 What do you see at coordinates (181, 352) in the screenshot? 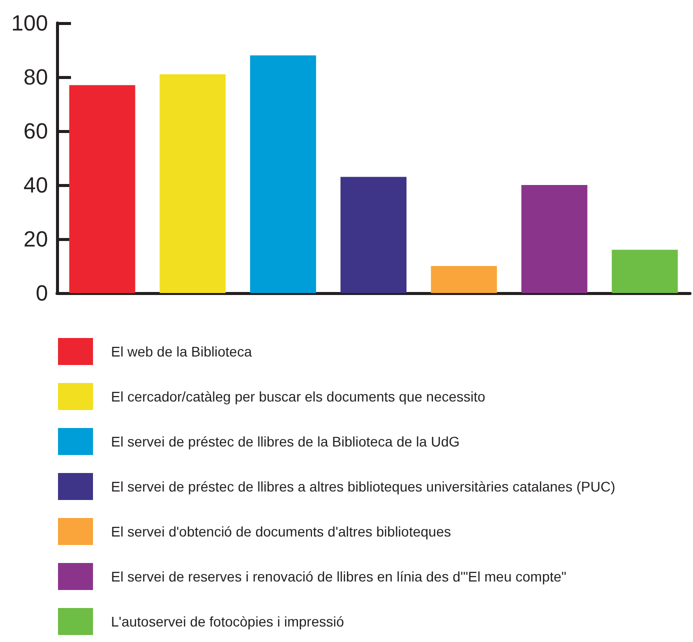
I see `legend-label: El web de la Biblioteca` at bounding box center [181, 352].